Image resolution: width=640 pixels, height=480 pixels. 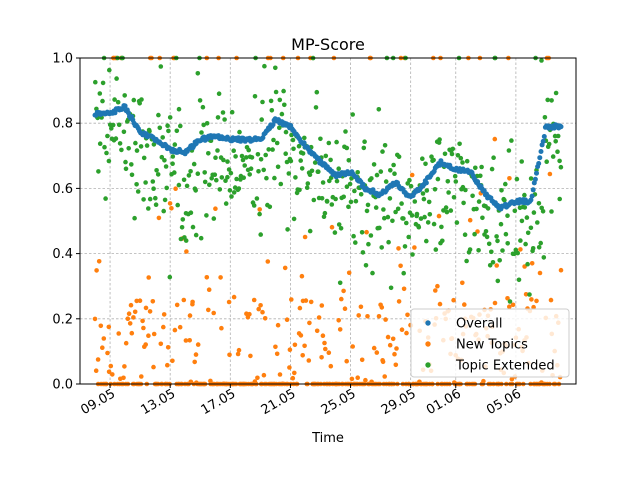 I want to click on chart-title: MP-Score, so click(x=328, y=44).